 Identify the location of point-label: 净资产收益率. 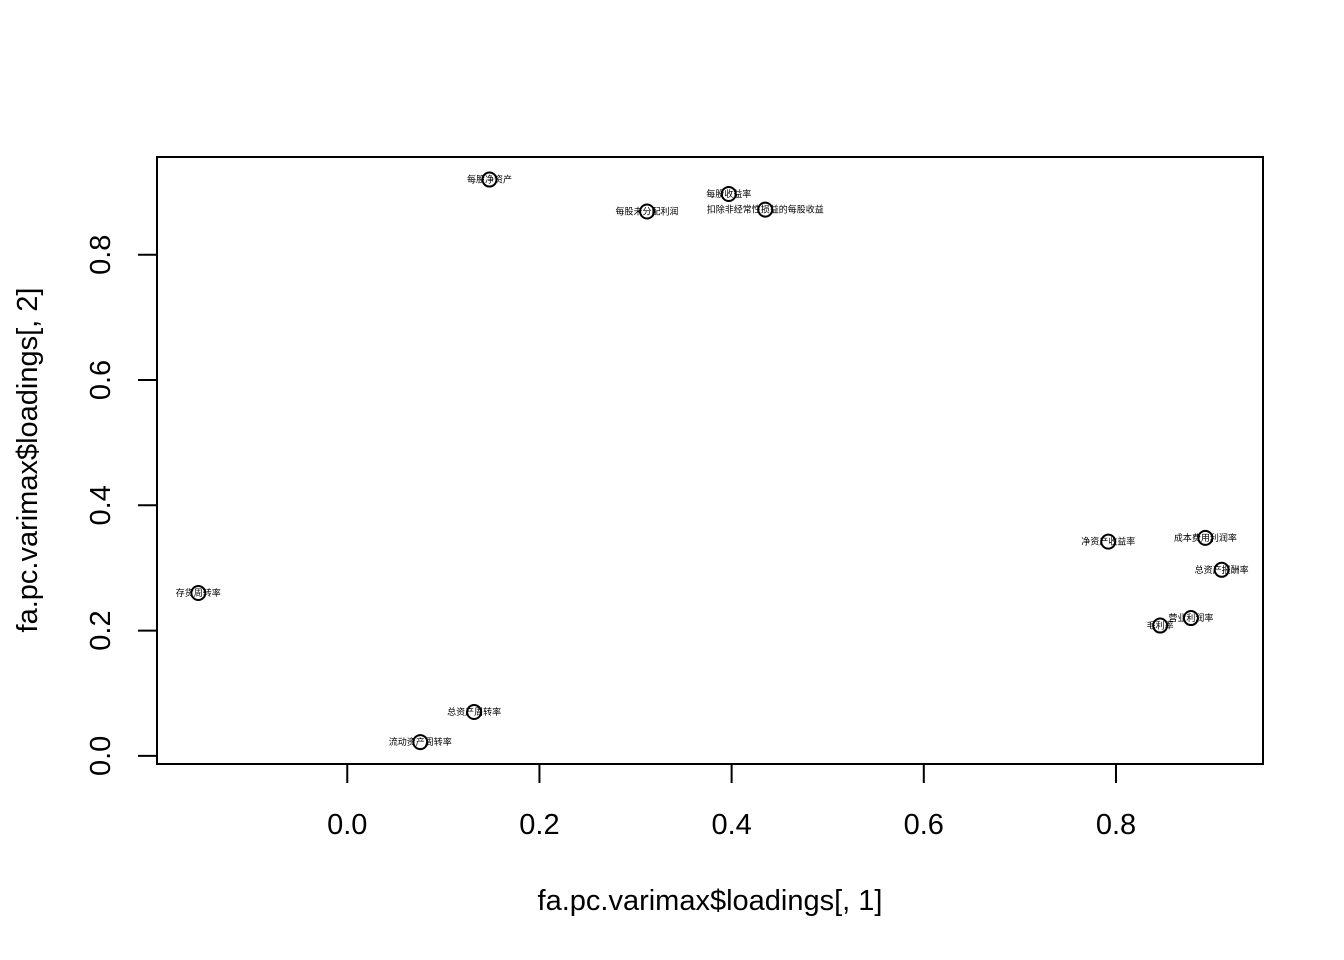
(1108, 542).